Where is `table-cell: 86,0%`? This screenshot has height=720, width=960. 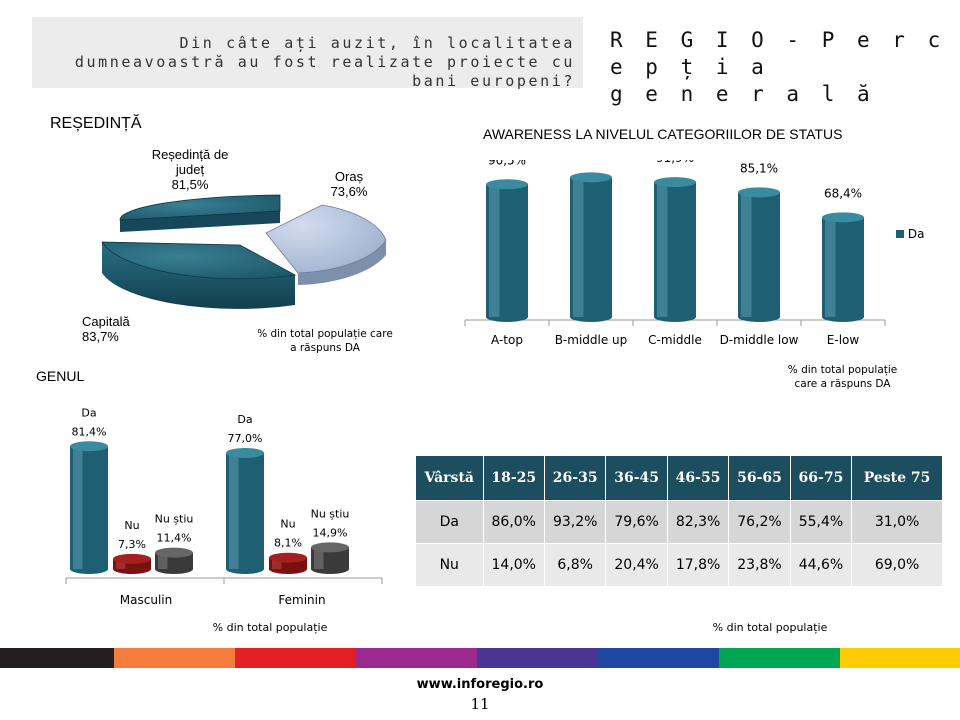
table-cell: 86,0% is located at coordinates (514, 522).